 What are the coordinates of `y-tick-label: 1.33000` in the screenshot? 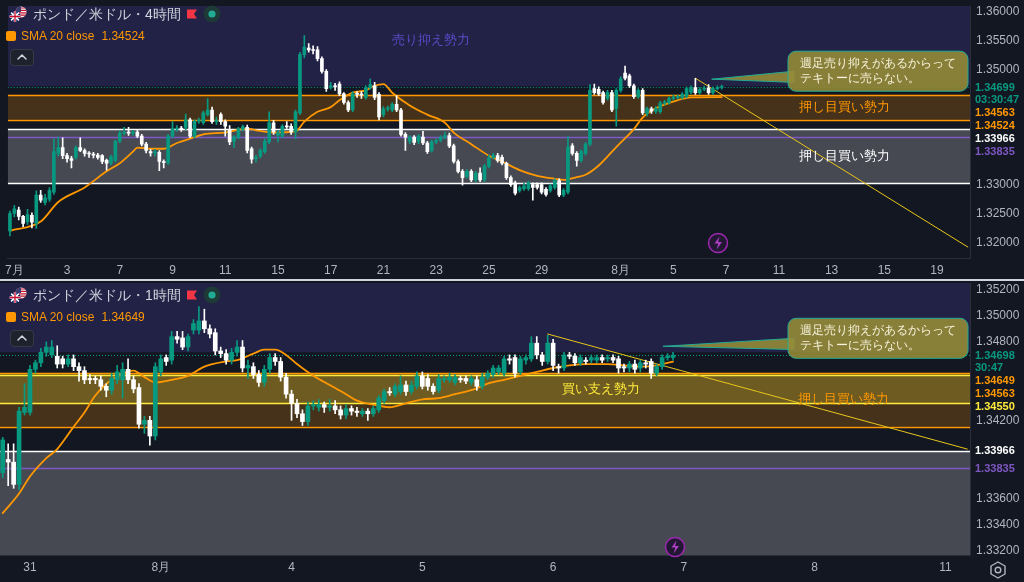 It's located at (998, 184).